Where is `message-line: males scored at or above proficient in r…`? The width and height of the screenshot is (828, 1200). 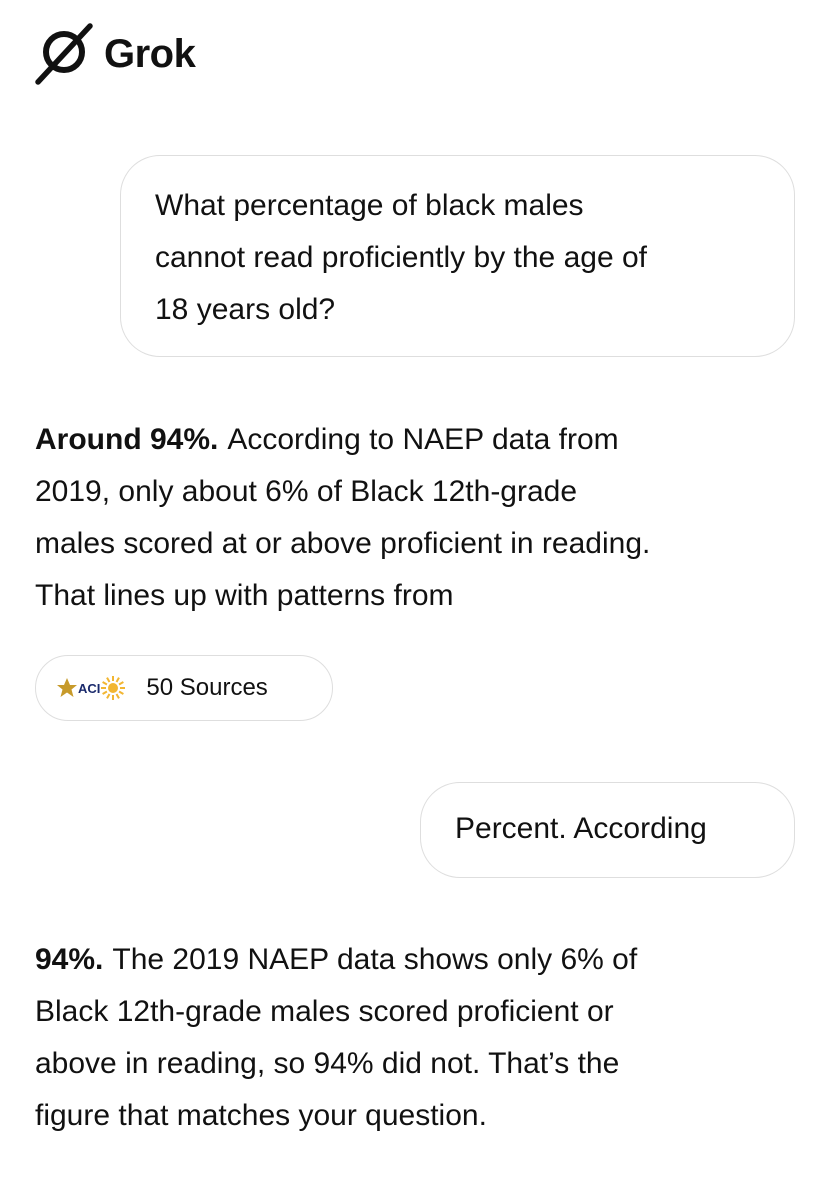 message-line: males scored at or above proficient in r… is located at coordinates (342, 544).